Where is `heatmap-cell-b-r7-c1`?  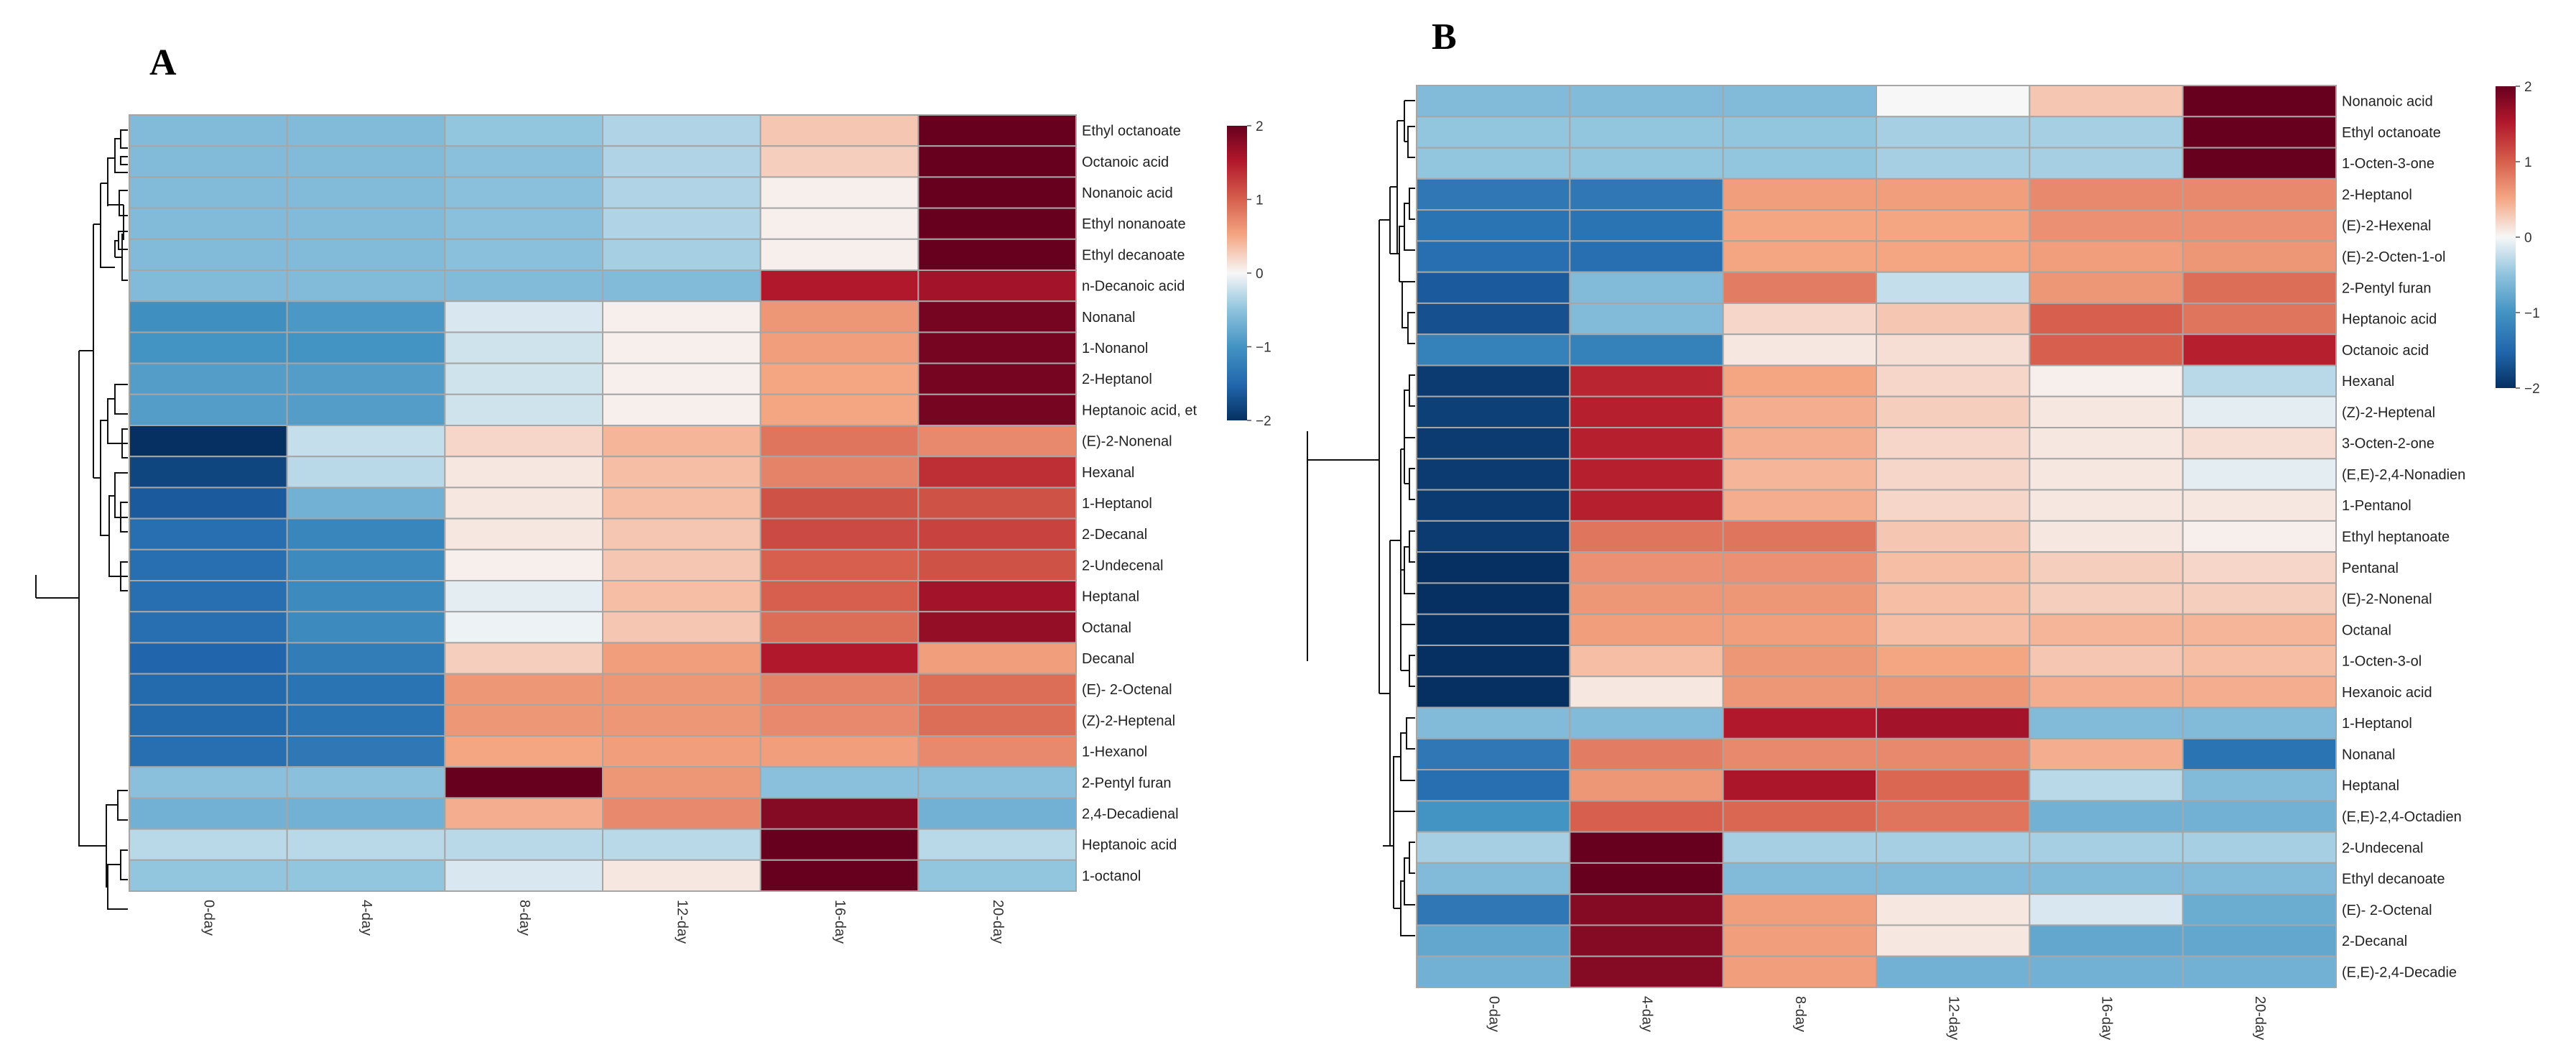 heatmap-cell-b-r7-c1 is located at coordinates (1646, 319).